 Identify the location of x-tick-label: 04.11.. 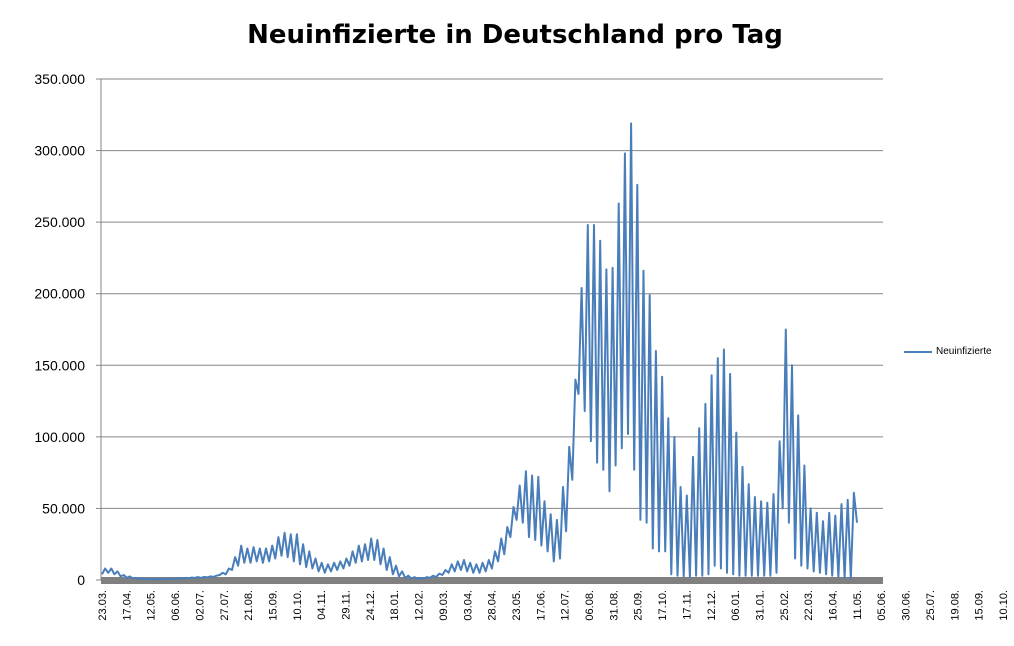
(322, 605).